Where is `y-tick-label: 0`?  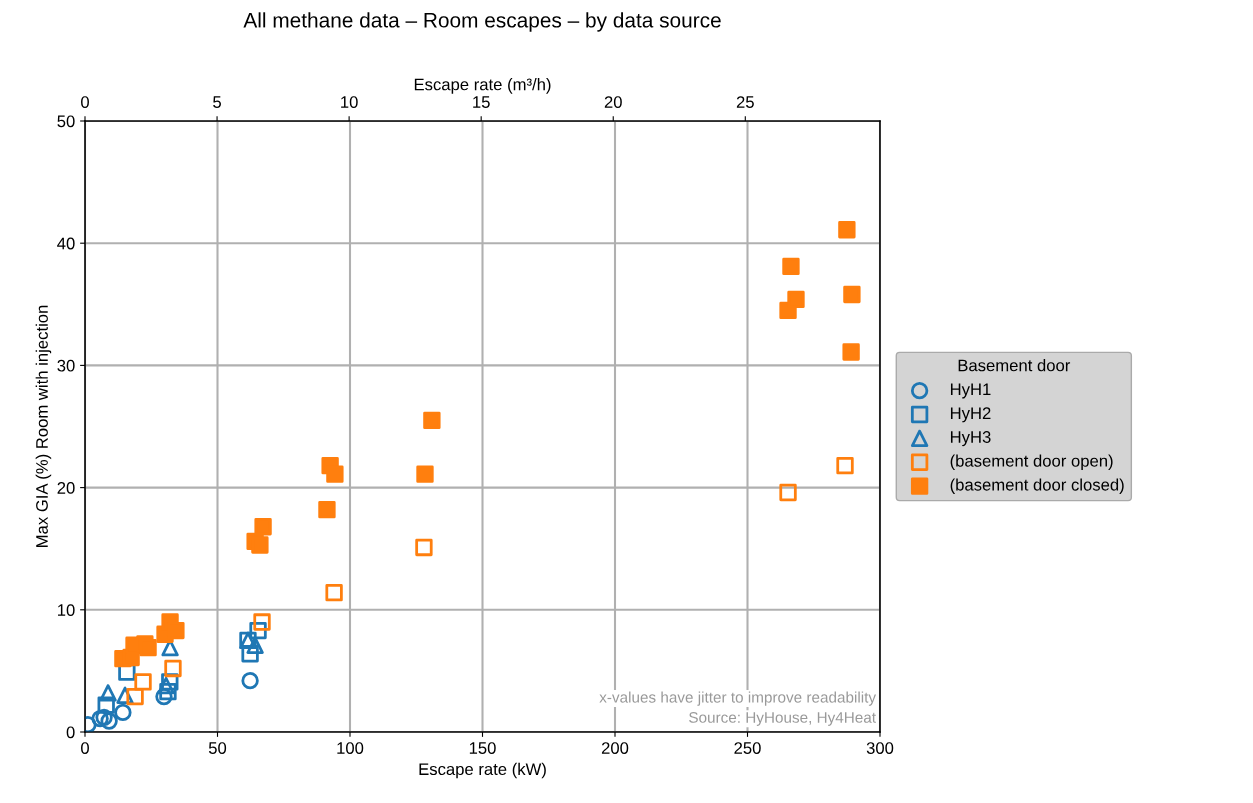 y-tick-label: 0 is located at coordinates (70, 732).